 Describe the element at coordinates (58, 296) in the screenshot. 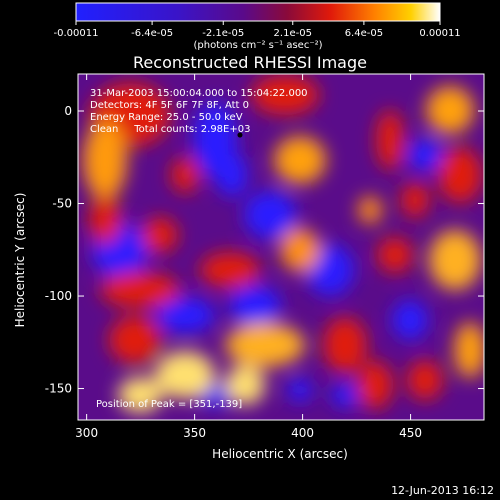

I see `y-tick-label: -100` at that location.